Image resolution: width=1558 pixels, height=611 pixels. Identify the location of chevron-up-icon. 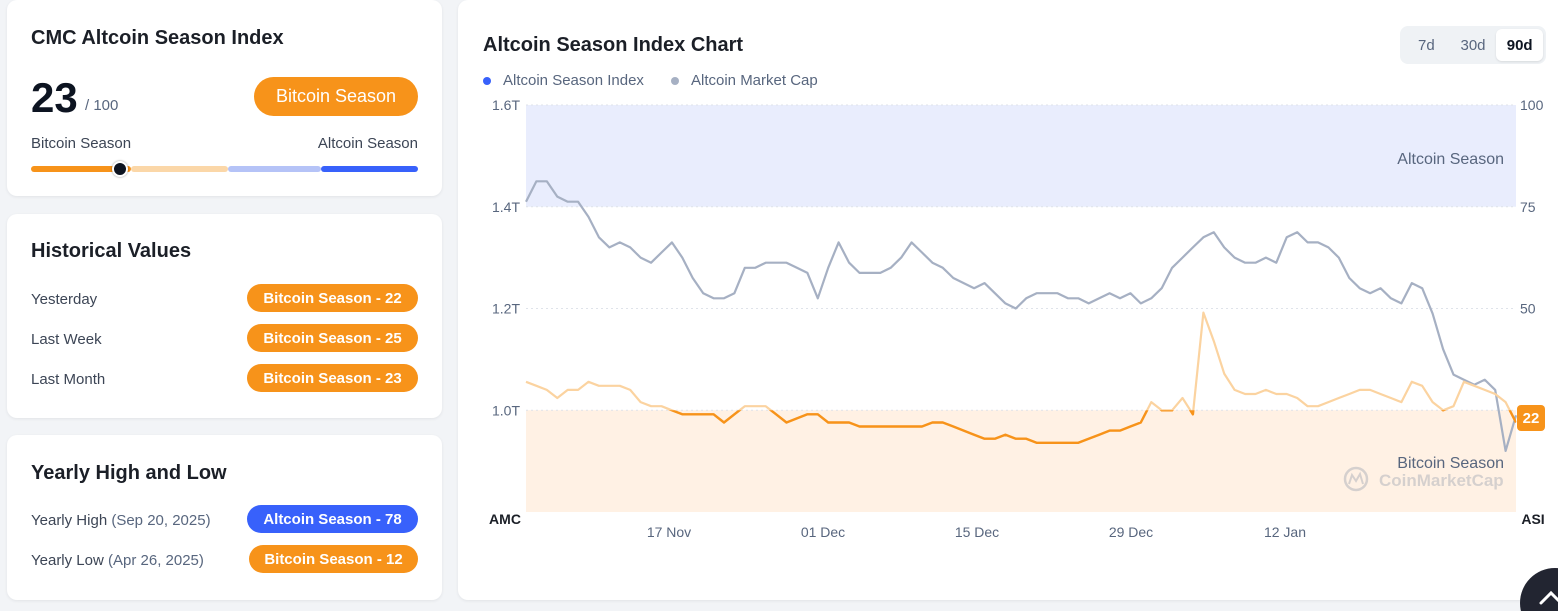
(1548, 597).